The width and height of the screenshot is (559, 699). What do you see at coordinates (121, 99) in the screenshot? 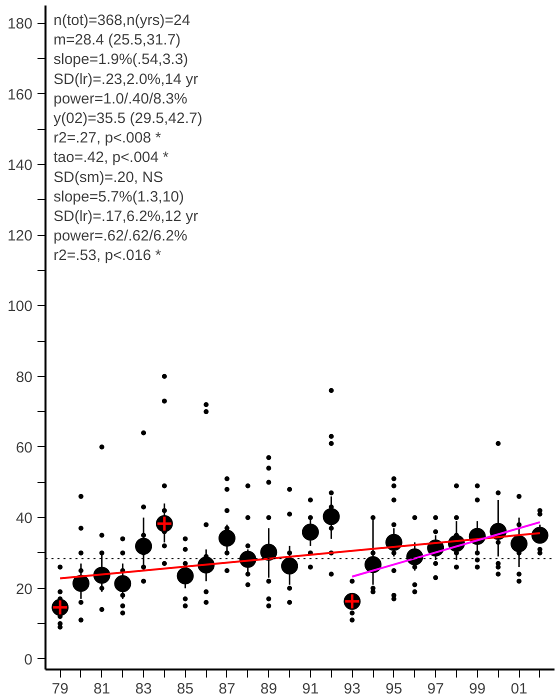
I see `annotation: power=1.0/.40/8.3%` at bounding box center [121, 99].